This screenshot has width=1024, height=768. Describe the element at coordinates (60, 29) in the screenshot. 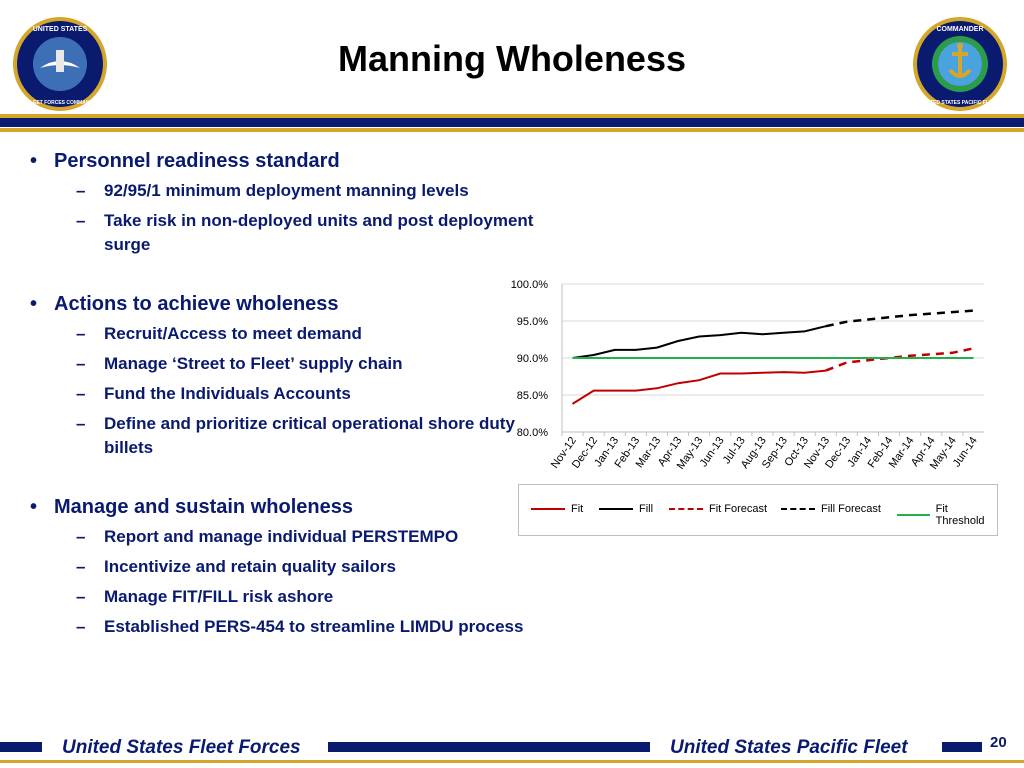

I see `svg-text: UNITED STATES` at that location.